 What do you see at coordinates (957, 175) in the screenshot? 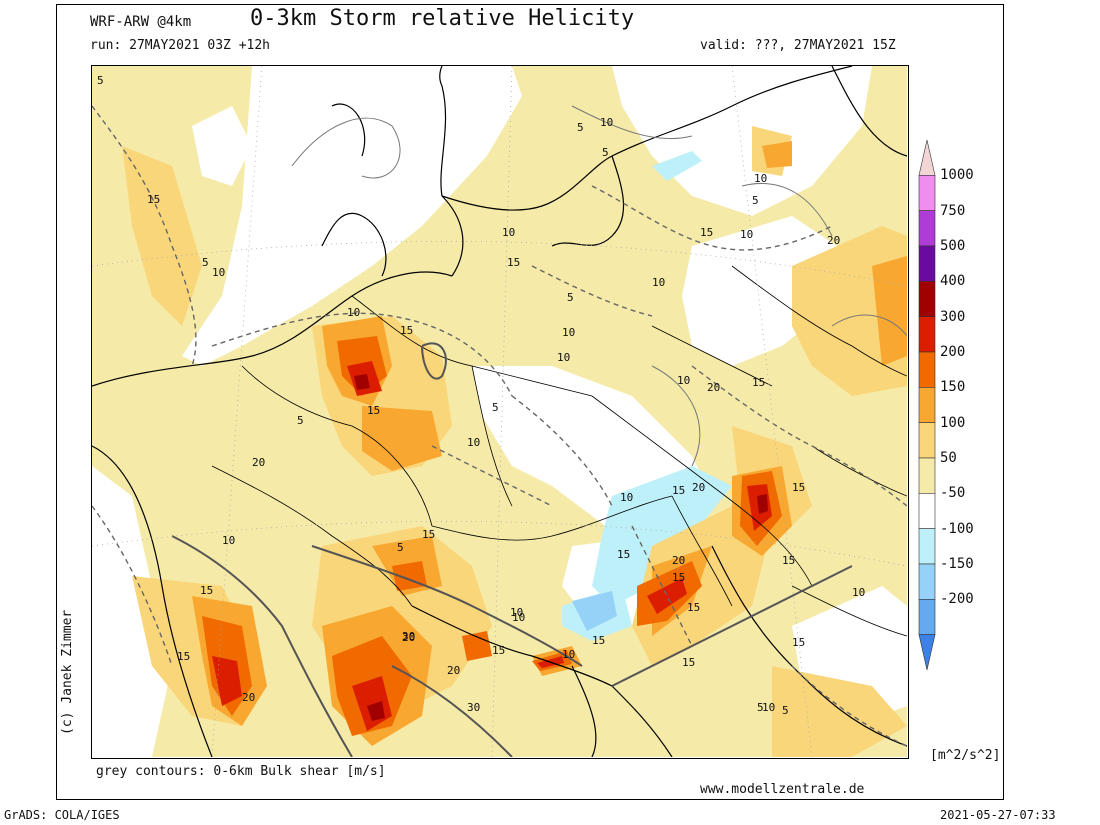
I see `colorbar-label: 1000` at bounding box center [957, 175].